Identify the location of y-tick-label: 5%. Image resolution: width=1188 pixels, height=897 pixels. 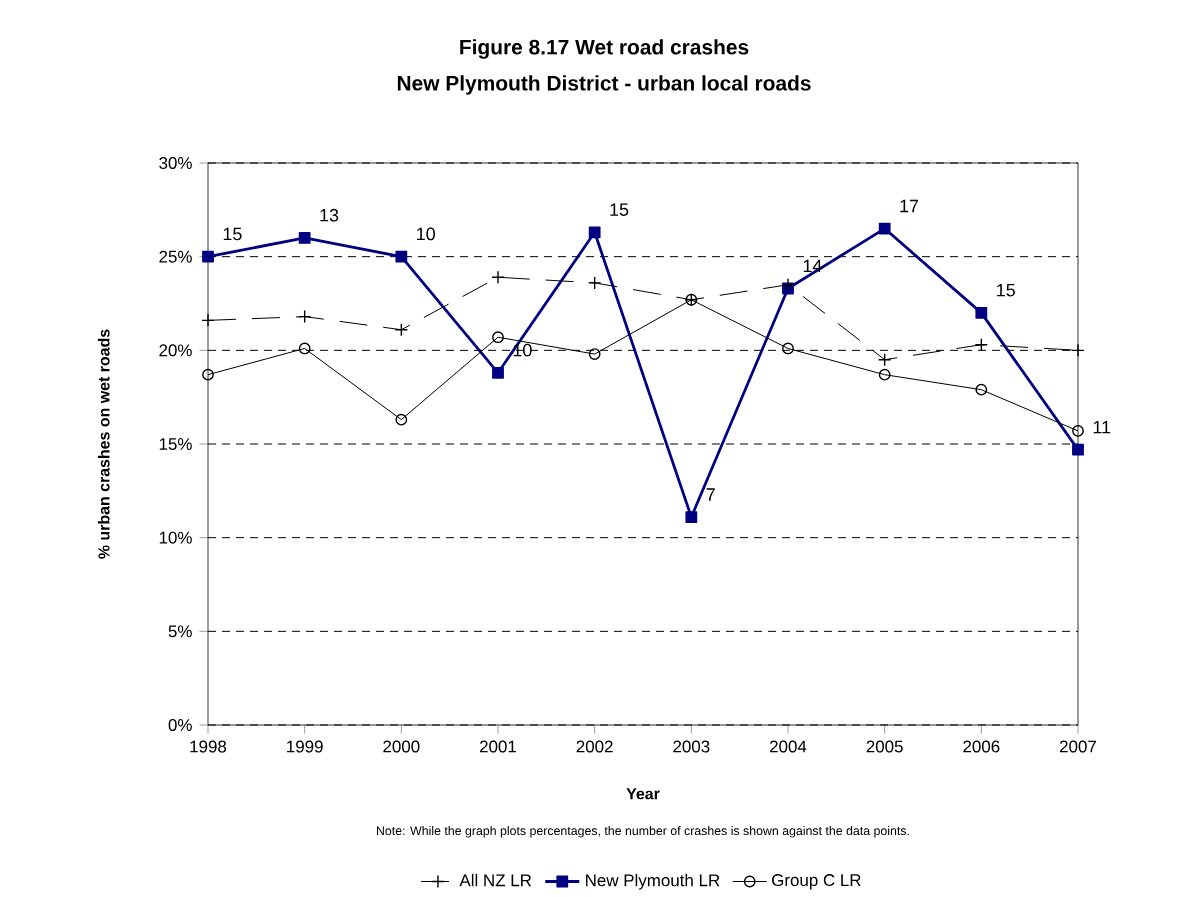
(180, 631).